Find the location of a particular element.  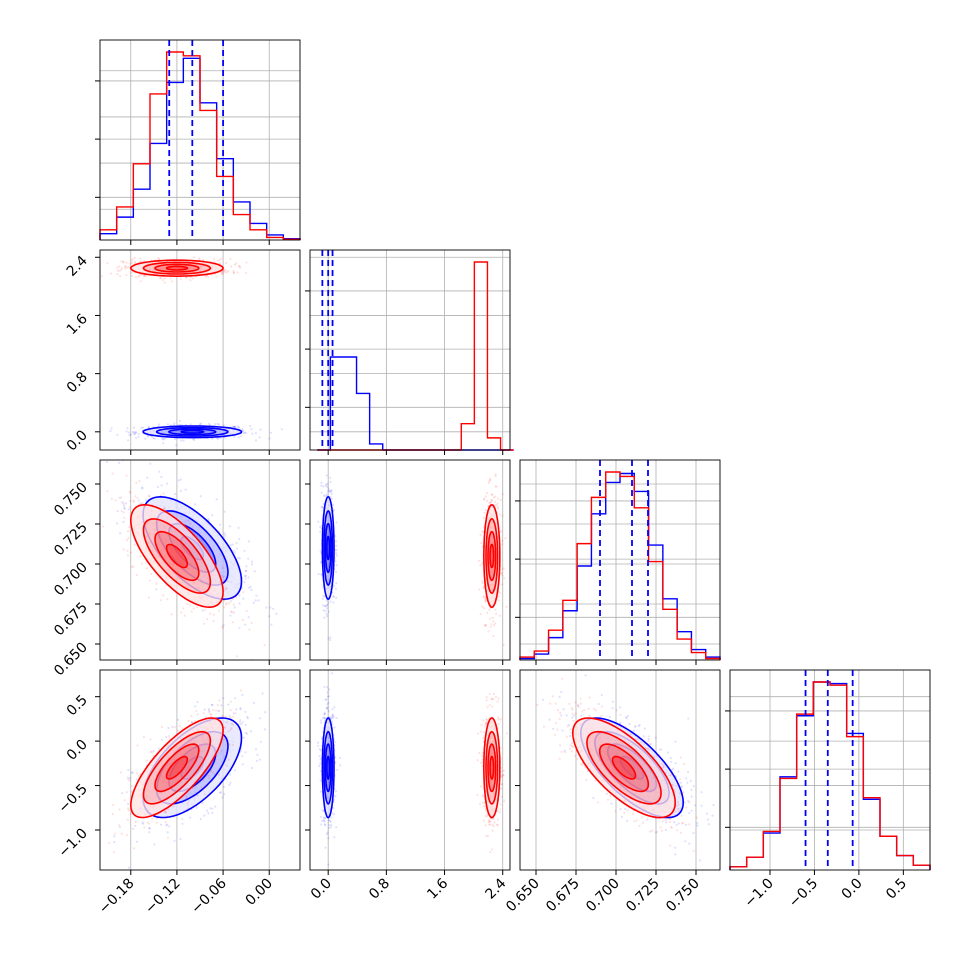

y-tick-label: 0.0 is located at coordinates (77, 750).